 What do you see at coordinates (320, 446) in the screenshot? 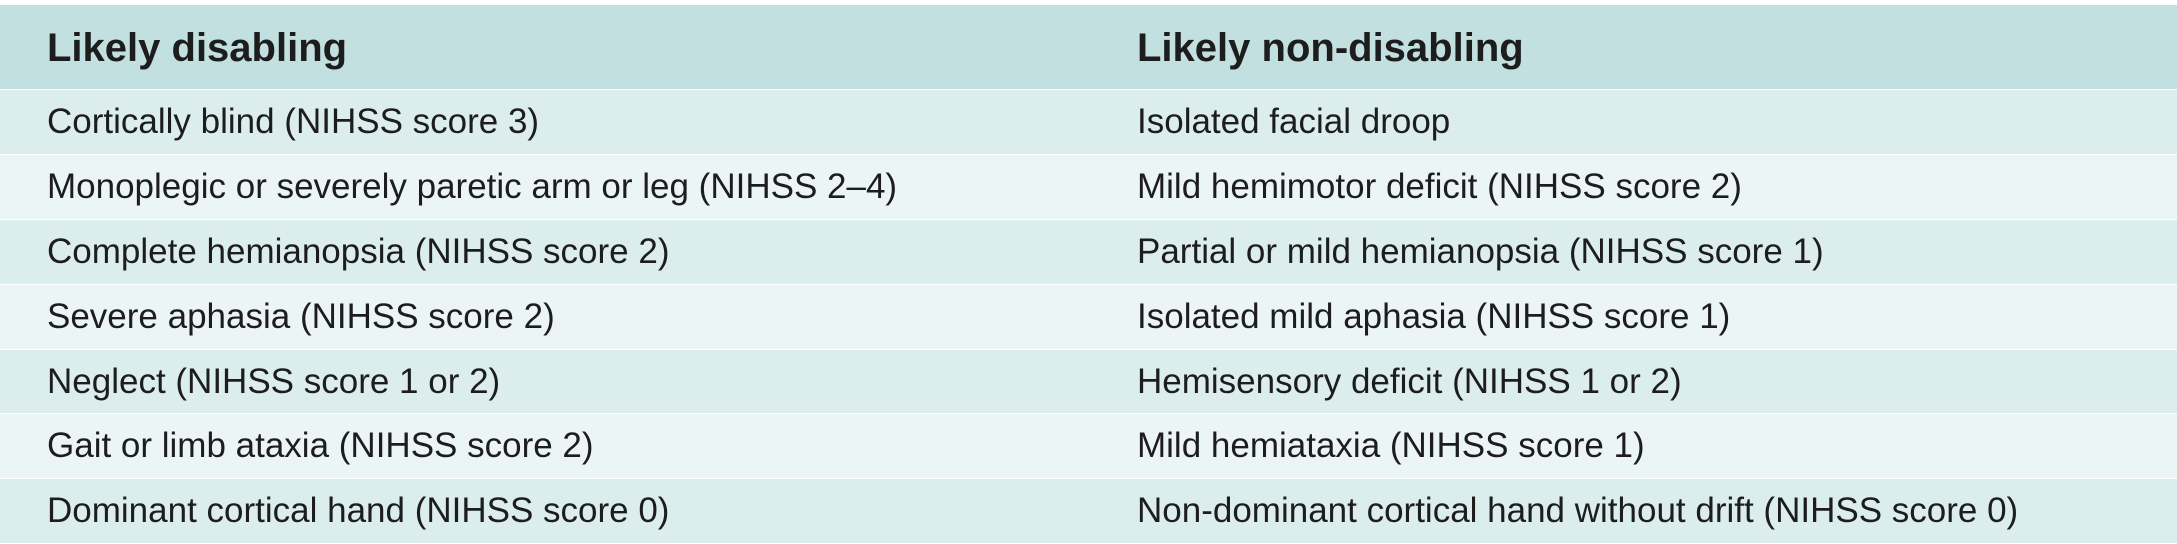
I see `disabling-cell: Gait or limb ataxia (NIHSS score 2)` at bounding box center [320, 446].